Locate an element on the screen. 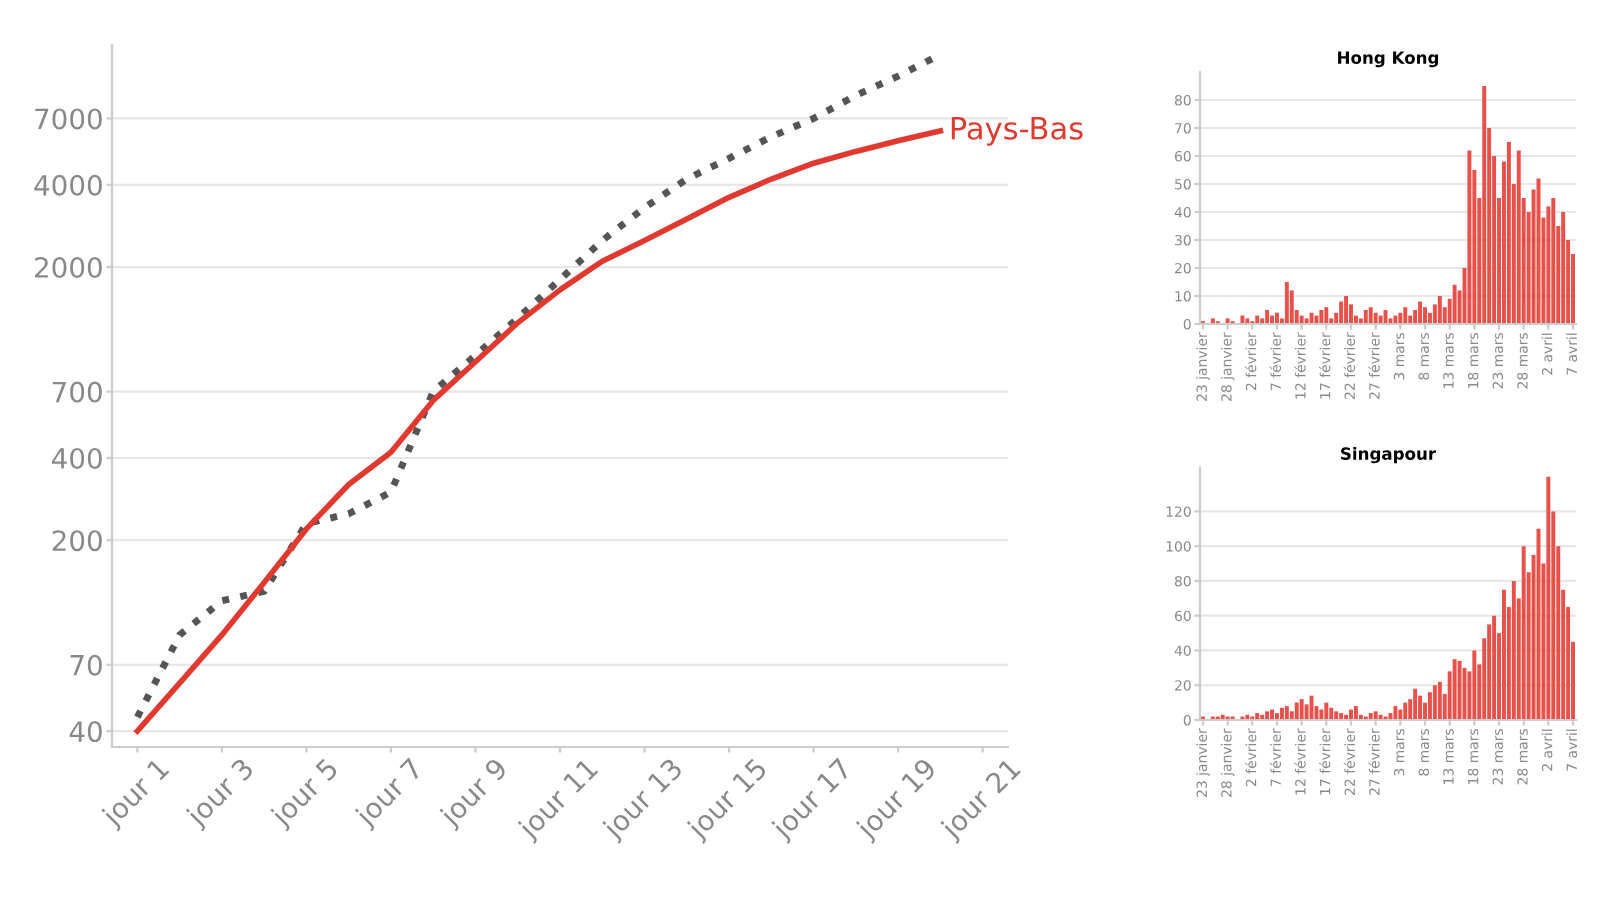 This screenshot has width=1600, height=900. chart-title: Hong Kong is located at coordinates (1388, 59).